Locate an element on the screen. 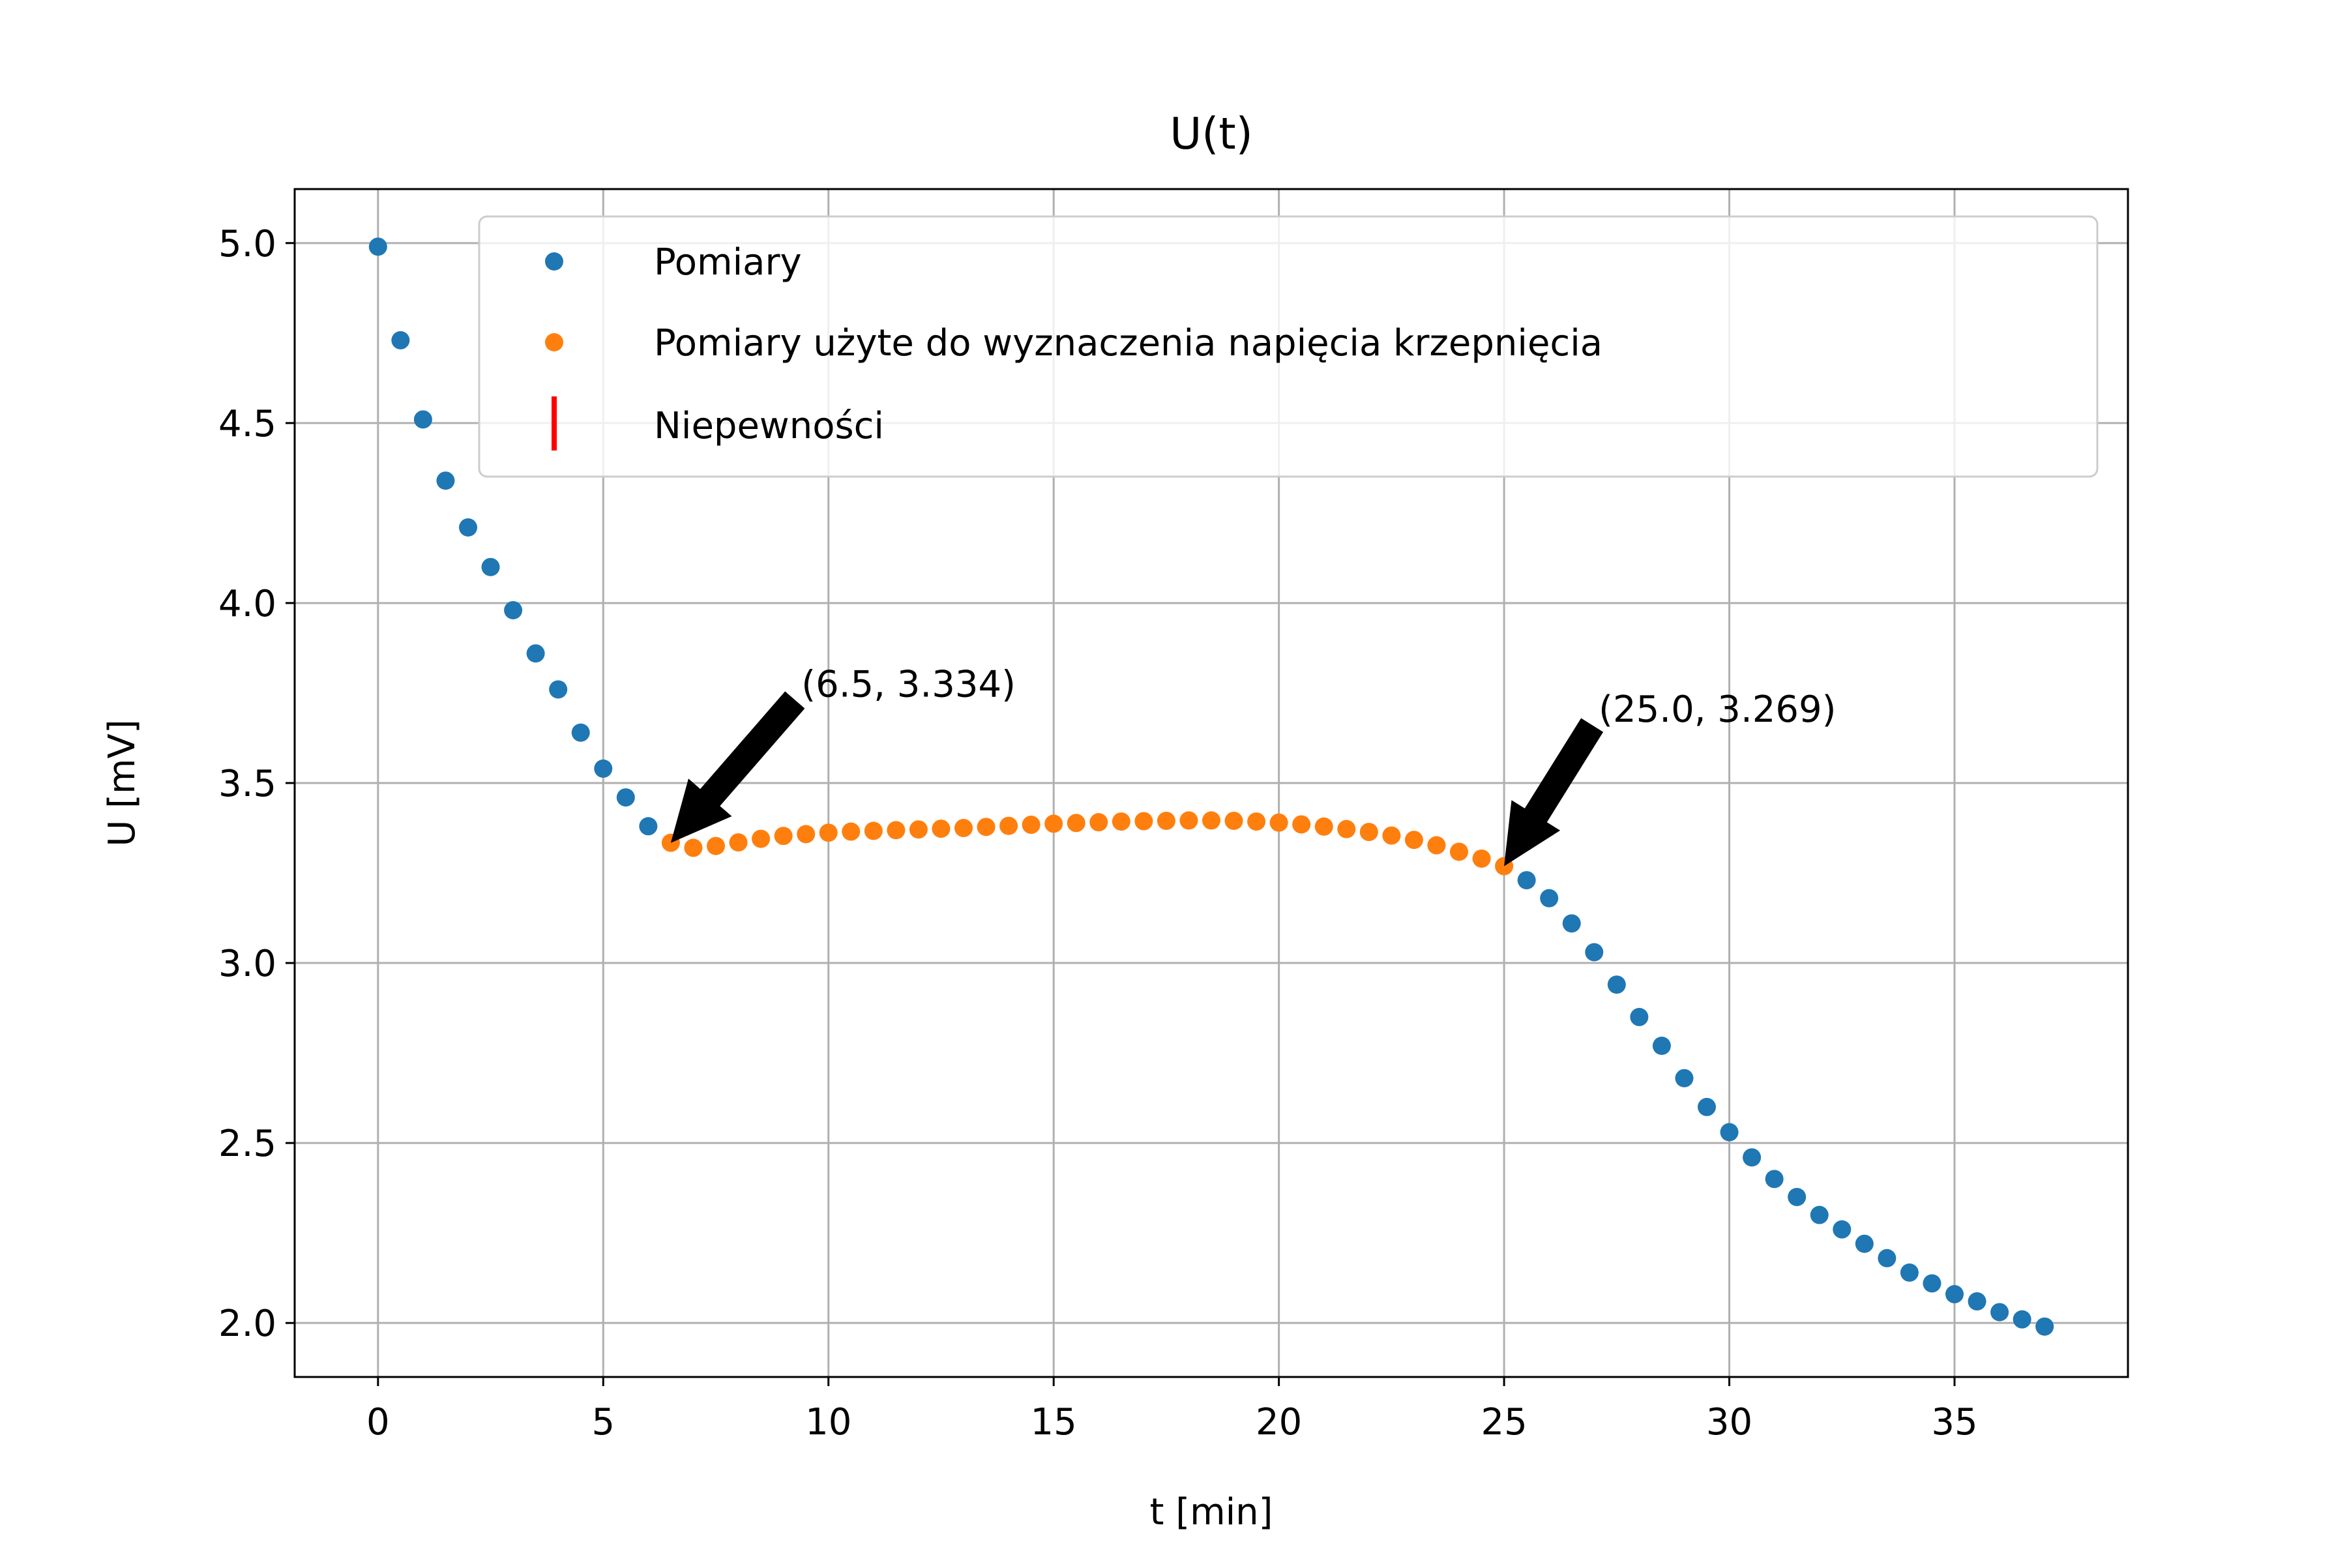 The width and height of the screenshot is (2347, 1568). y-tick-label: 2.0 is located at coordinates (247, 1324).